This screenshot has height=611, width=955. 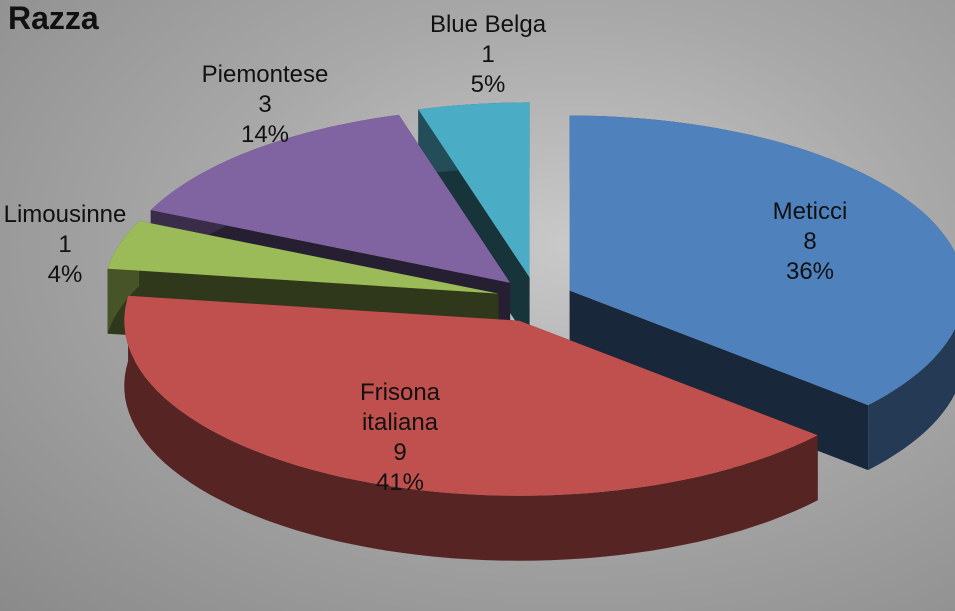 I want to click on data-label: Piemontese 3 14%, so click(x=265, y=105).